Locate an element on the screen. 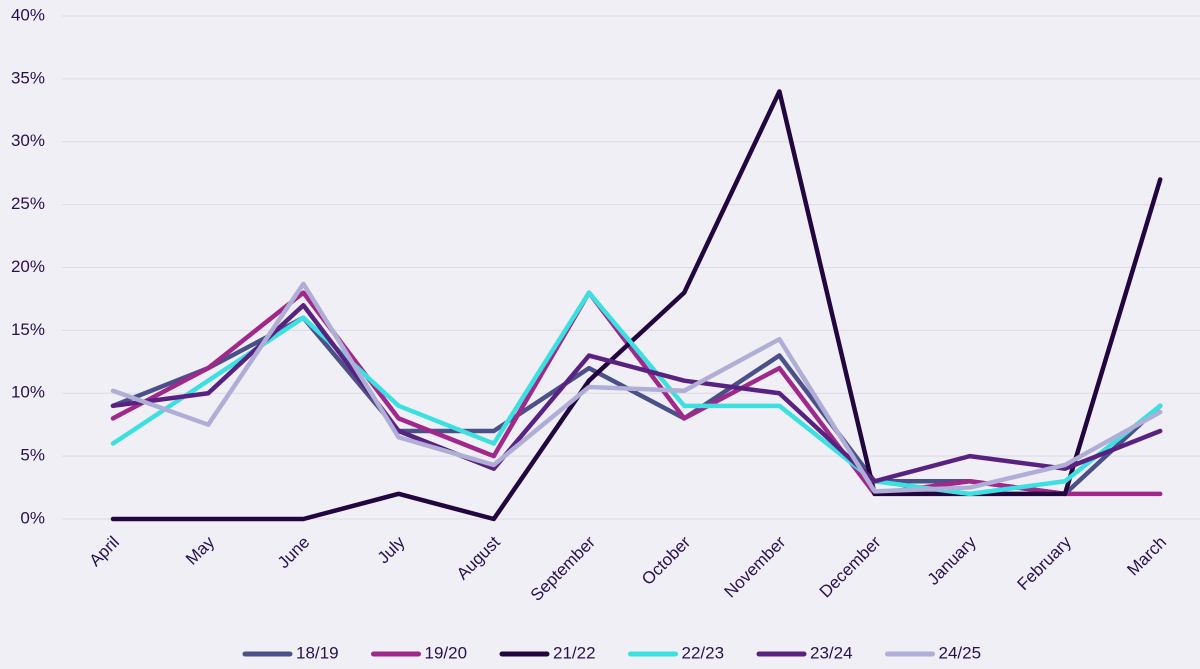 Image resolution: width=1200 pixels, height=669 pixels. legend-label: 23/24 is located at coordinates (831, 652).